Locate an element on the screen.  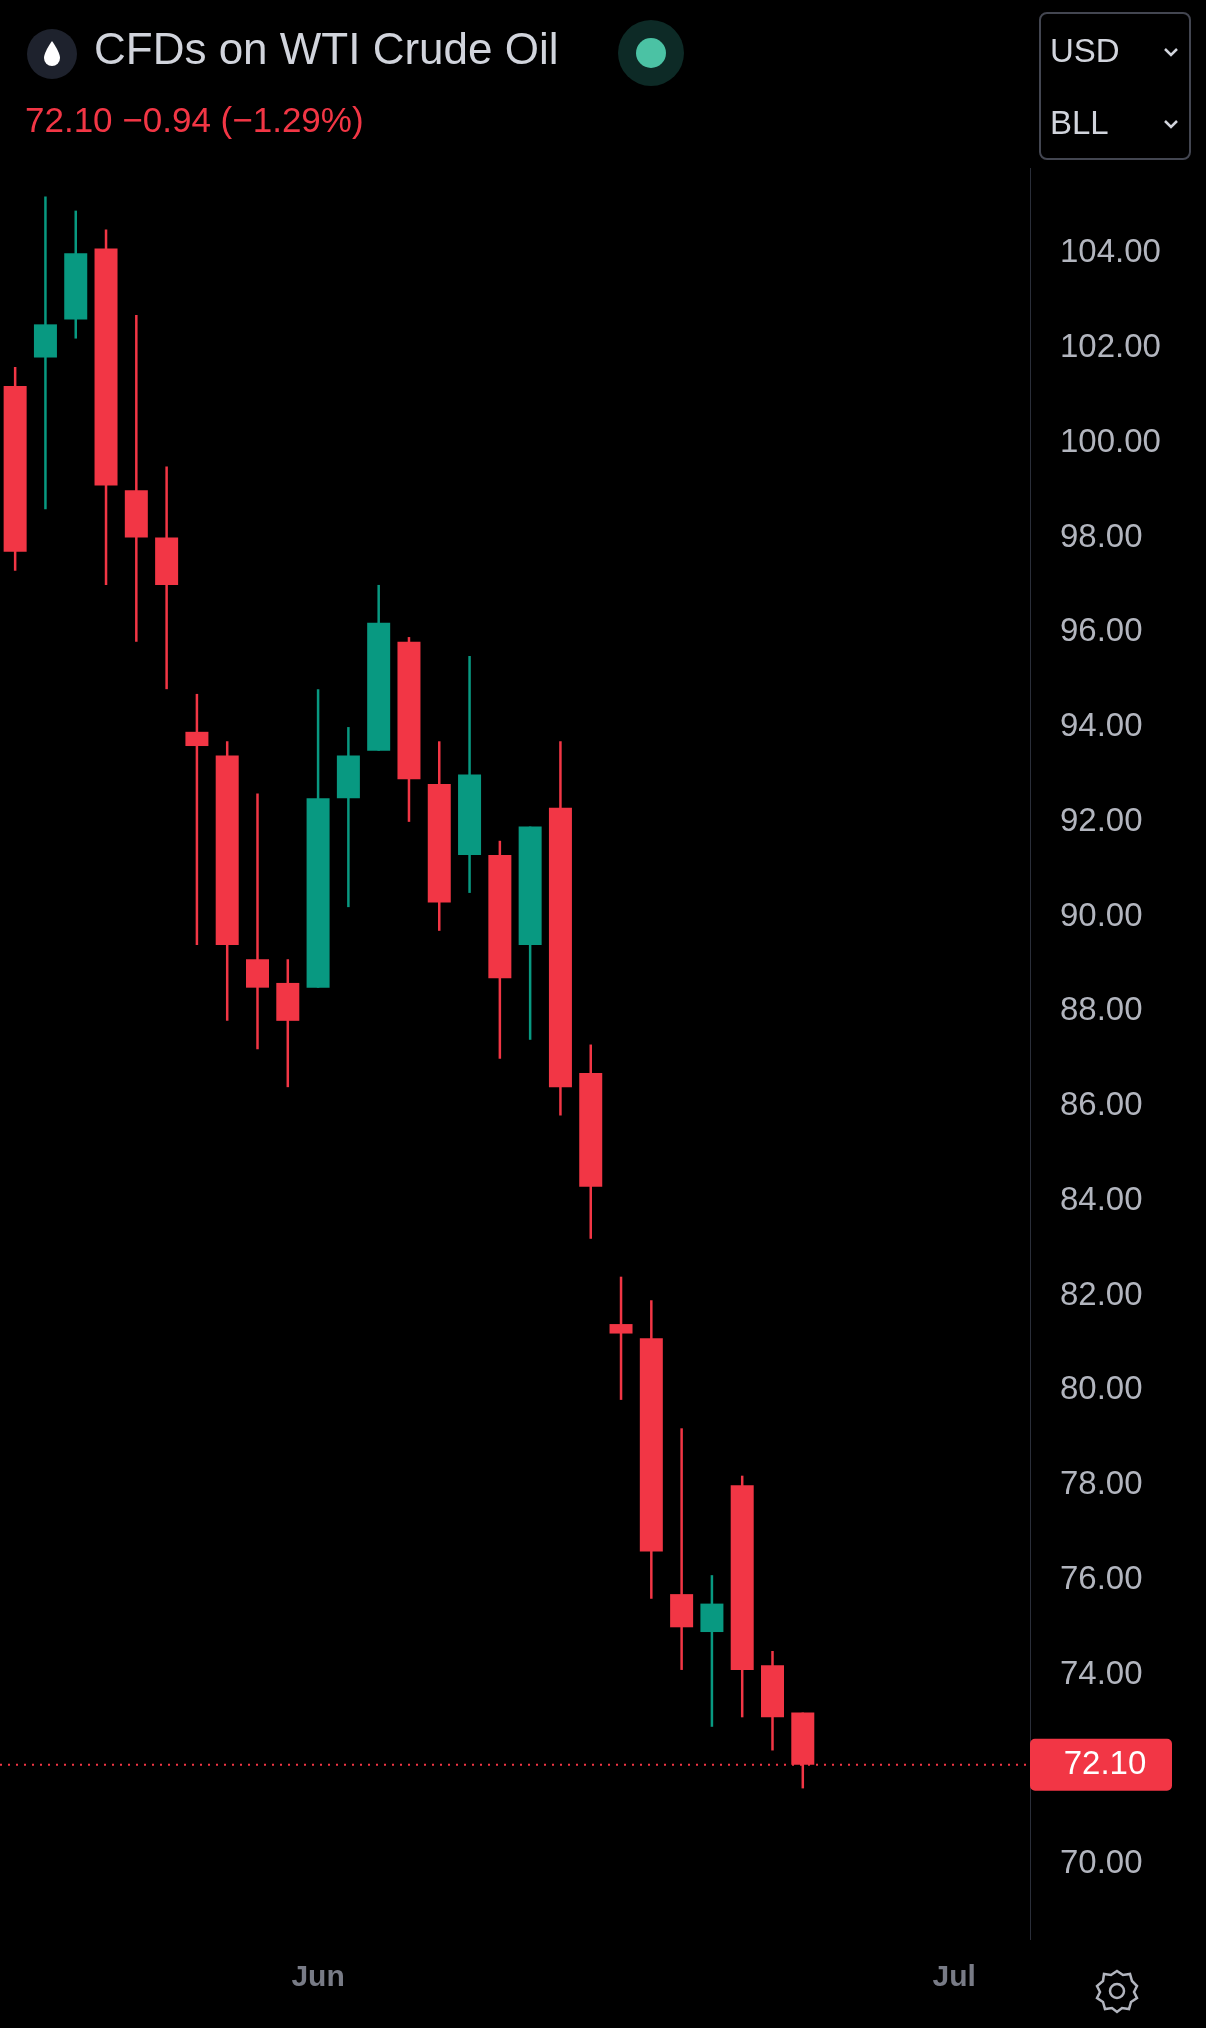
y-tick-label: 82.00 is located at coordinates (1101, 1293).